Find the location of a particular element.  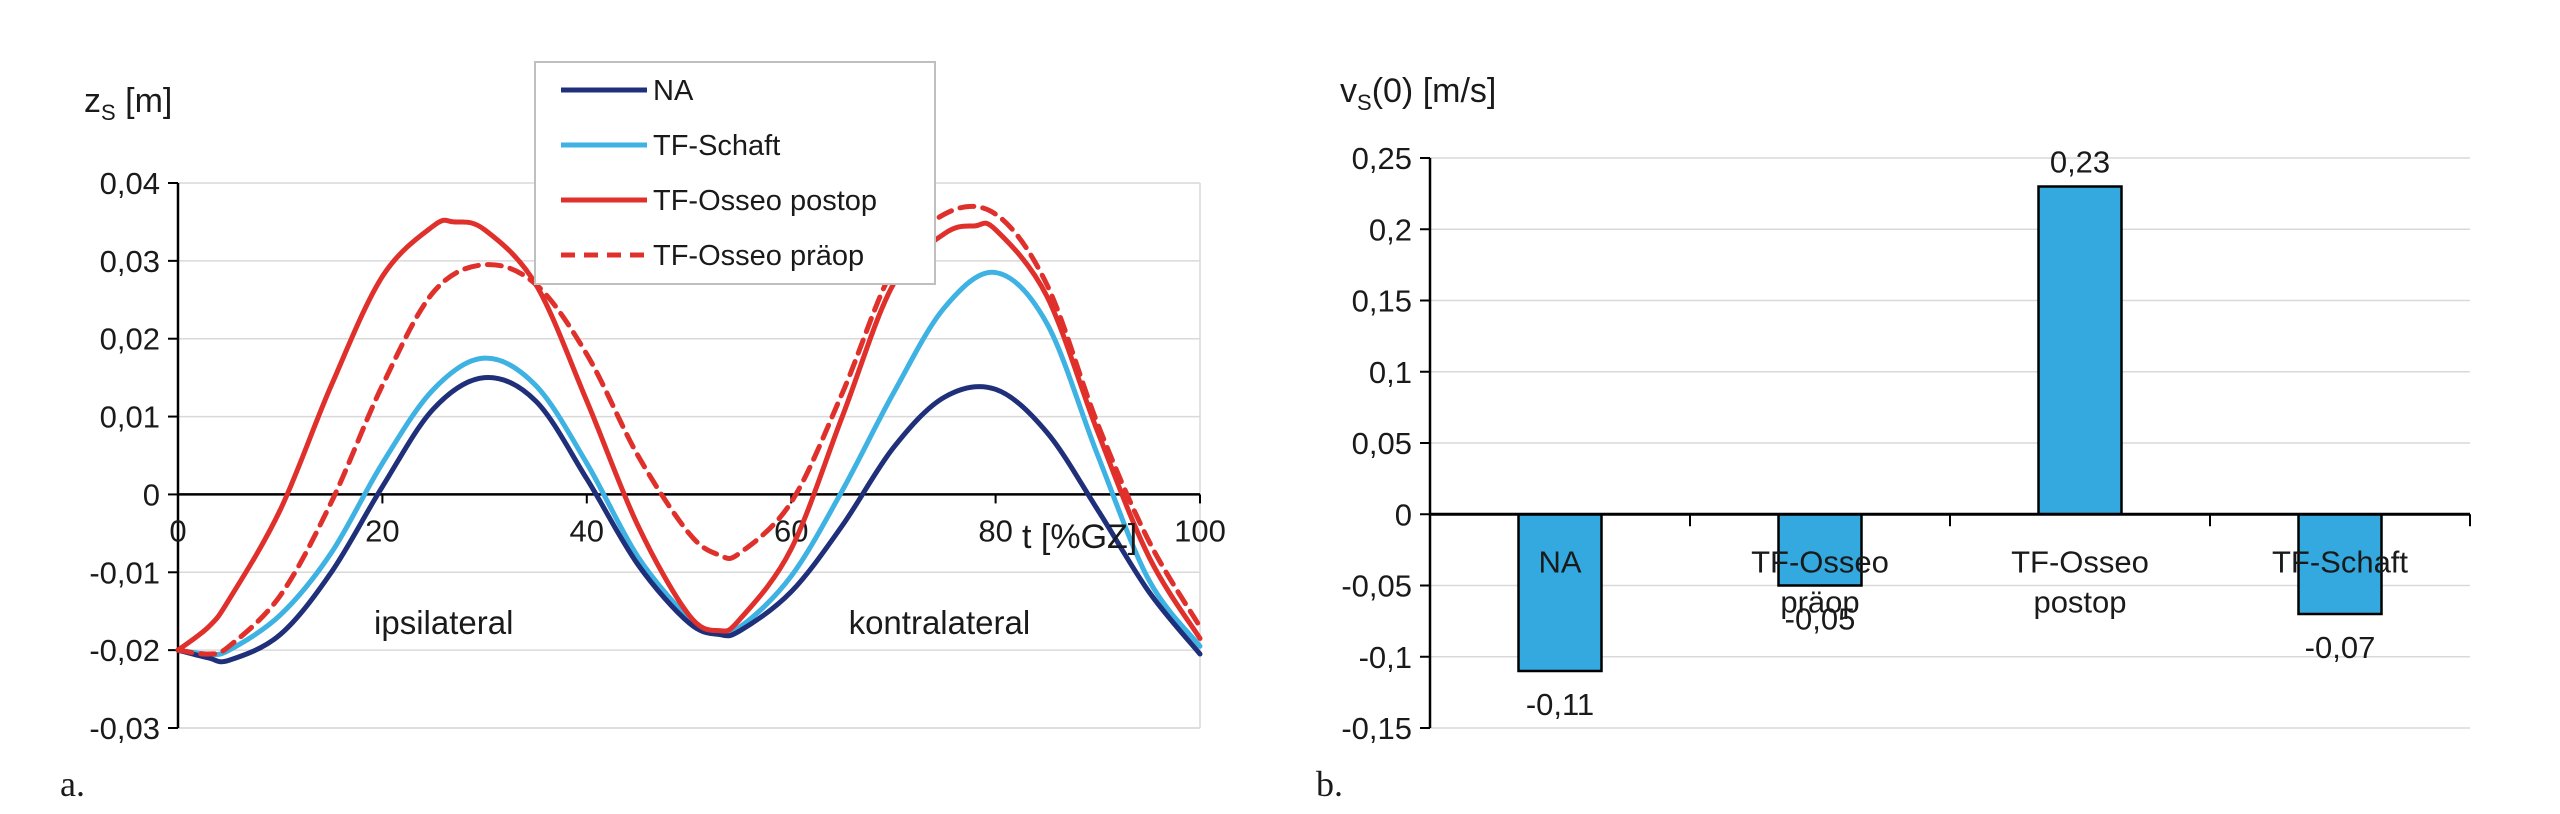

category-label-line: TF-Schaft is located at coordinates (2340, 561).